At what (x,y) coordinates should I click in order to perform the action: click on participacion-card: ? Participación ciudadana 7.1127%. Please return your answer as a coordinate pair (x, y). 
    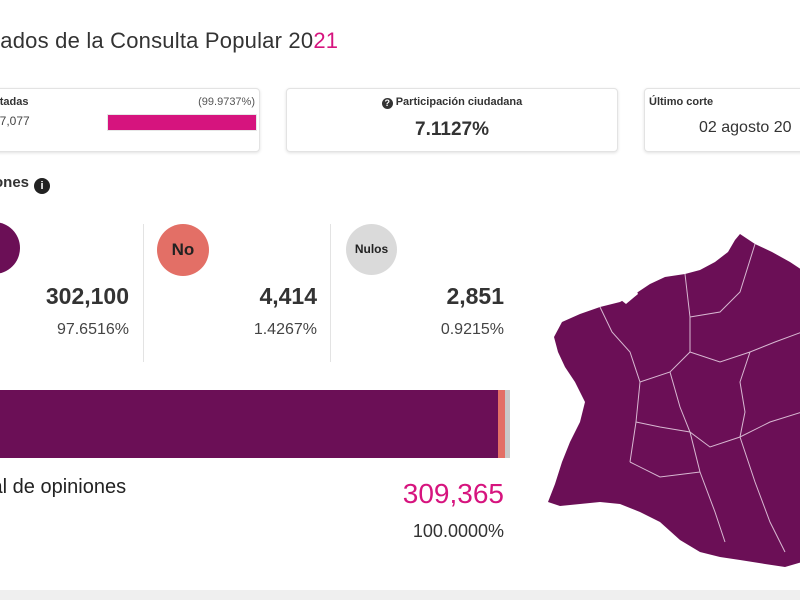
    Looking at the image, I should click on (452, 120).